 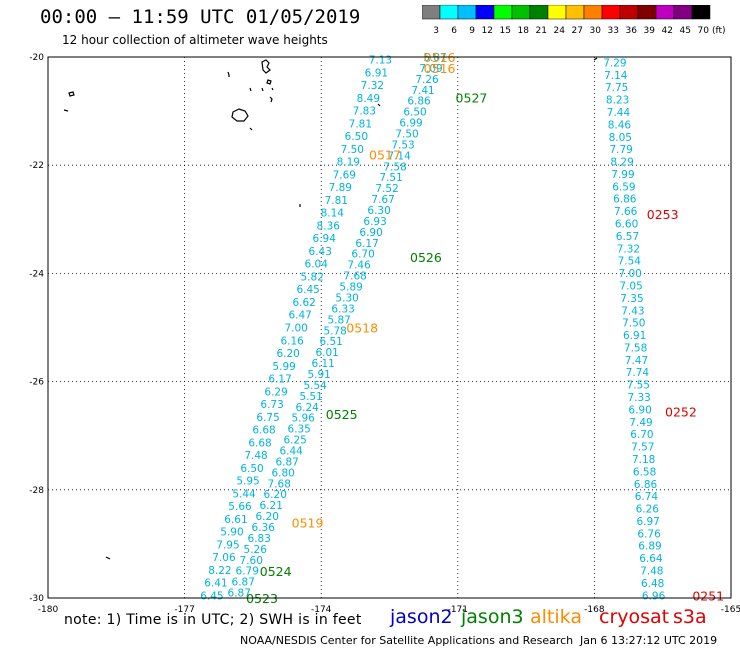 I want to click on lon-tick-label: -171, so click(x=458, y=610).